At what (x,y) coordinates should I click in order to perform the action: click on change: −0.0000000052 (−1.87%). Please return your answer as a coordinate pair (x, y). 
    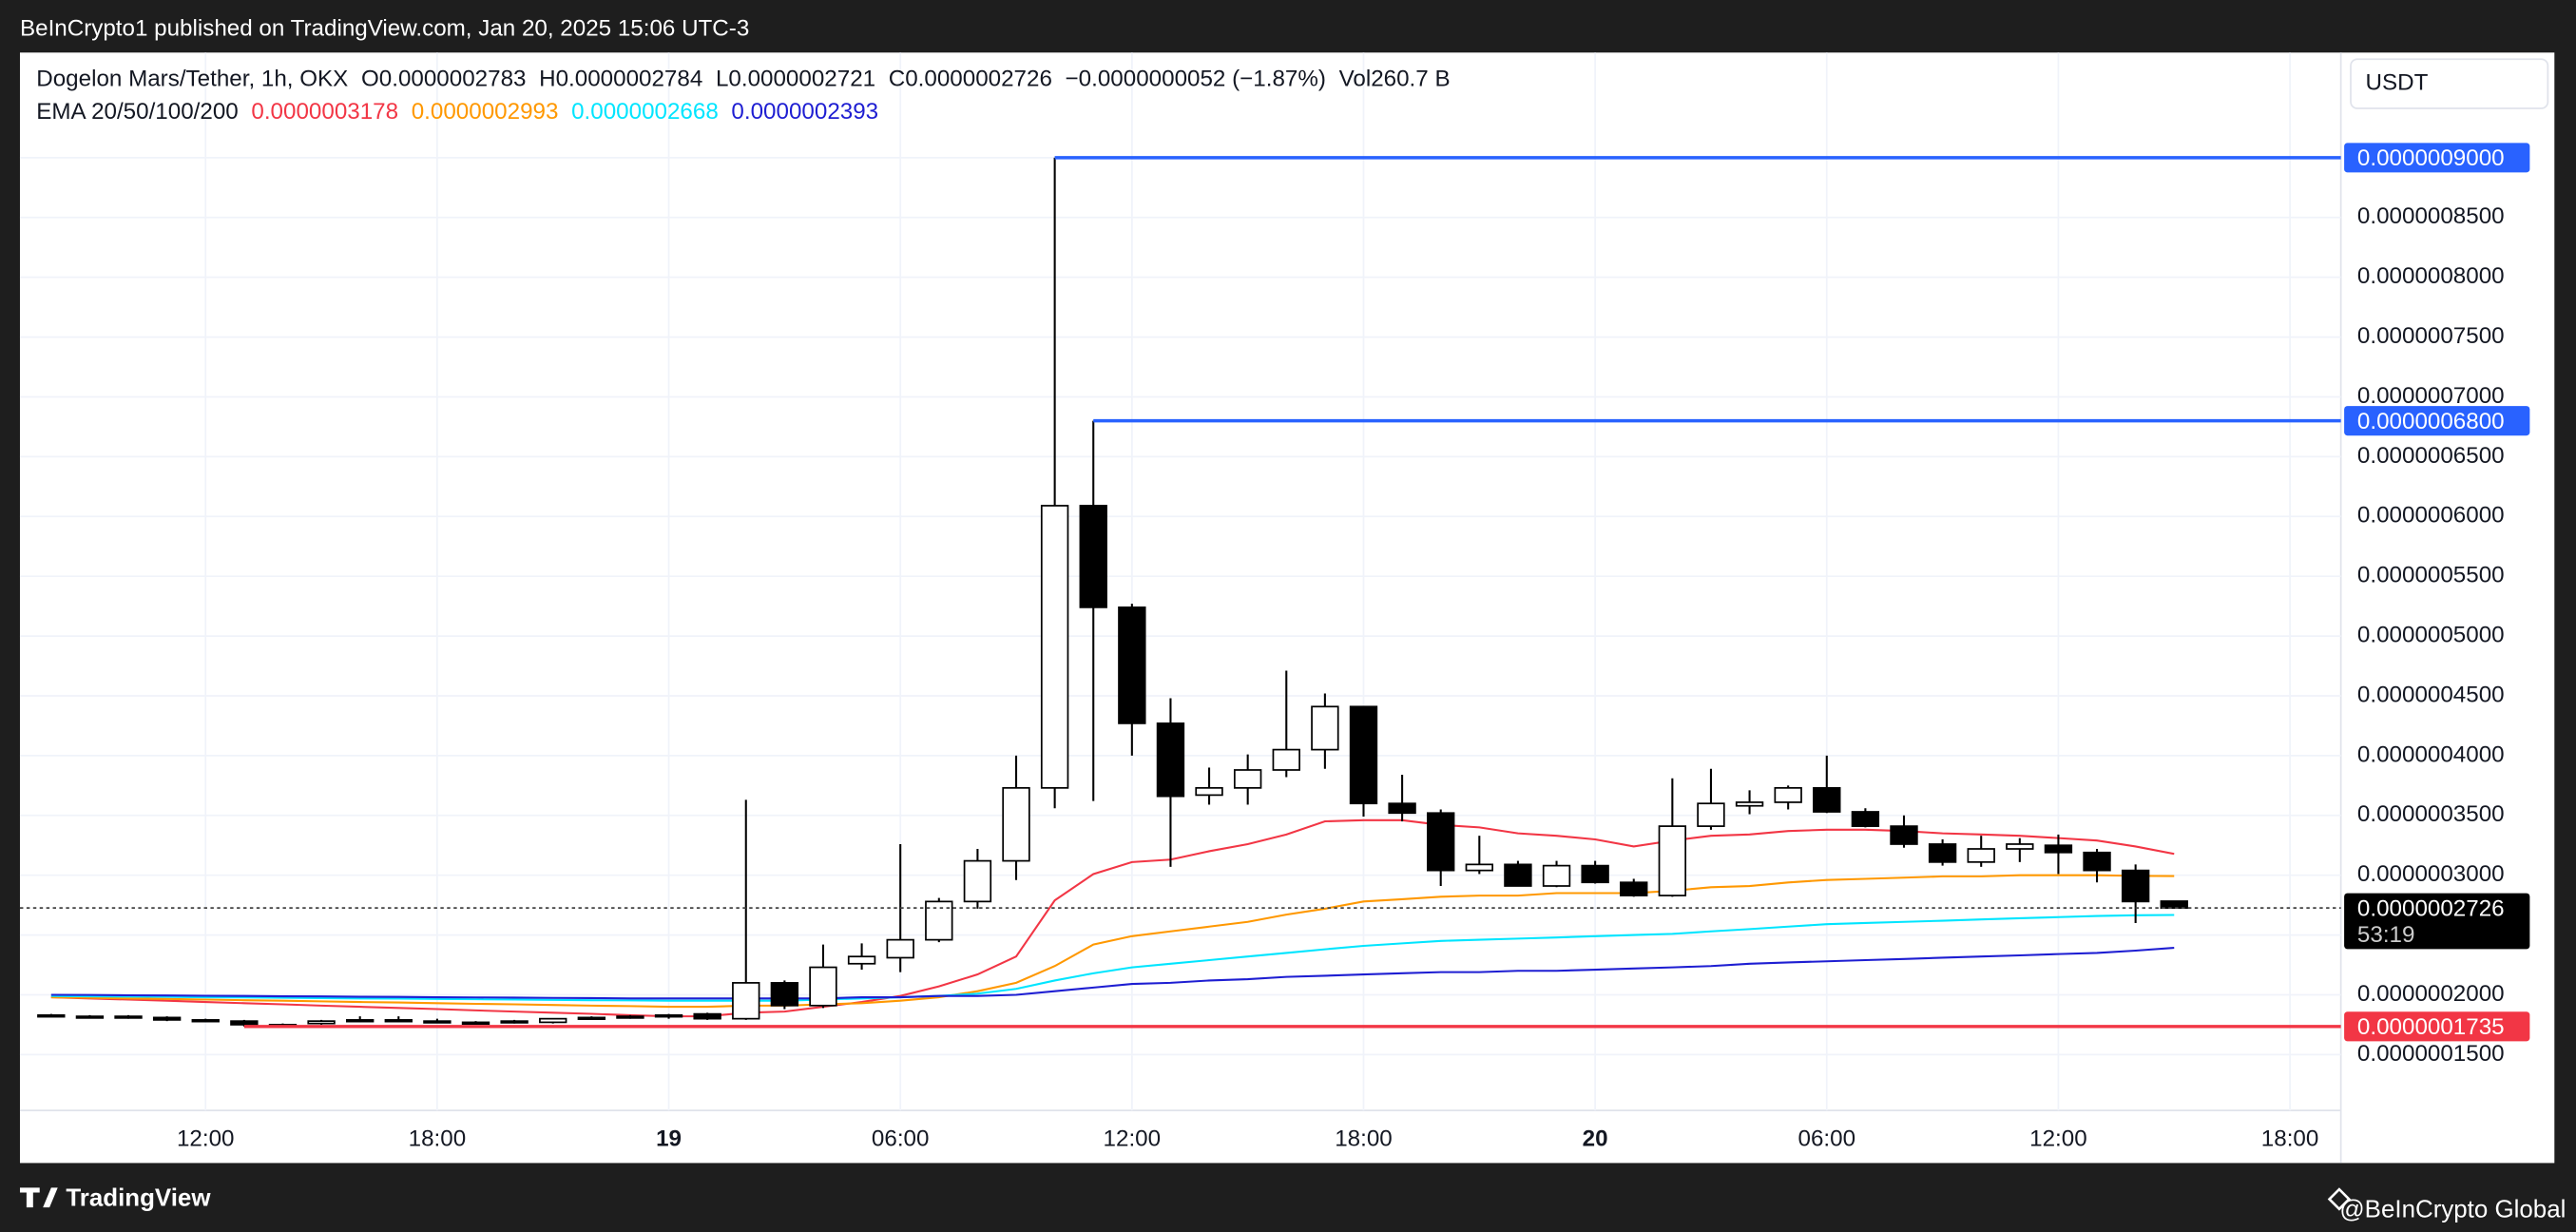
    Looking at the image, I should click on (1196, 79).